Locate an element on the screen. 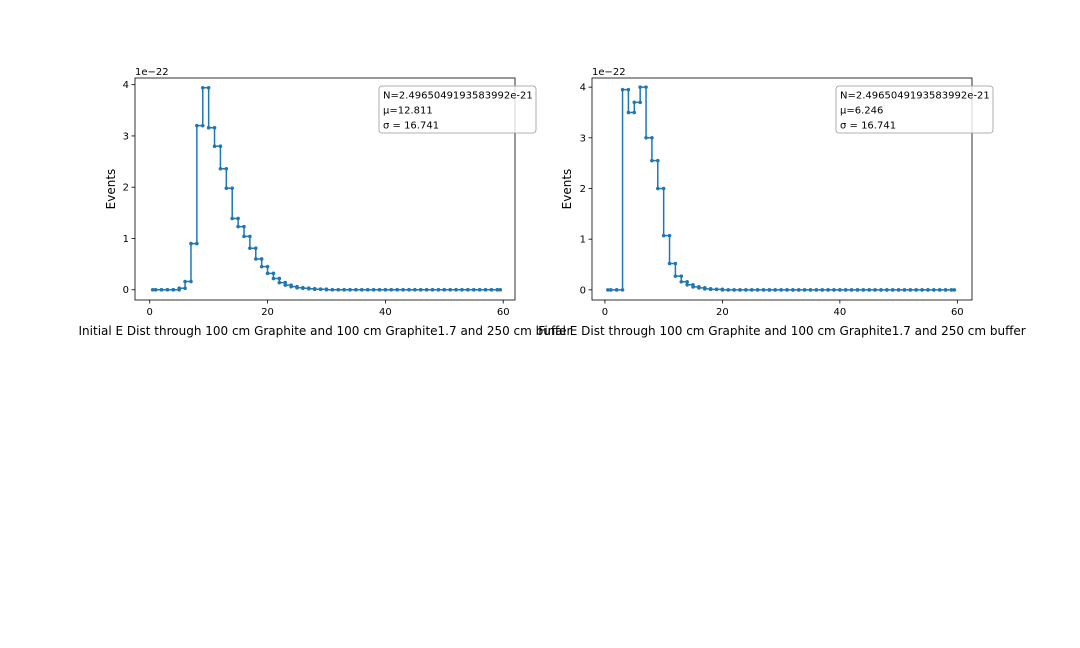 This screenshot has width=1080, height=648. y-tick-label: 4 is located at coordinates (126, 85).